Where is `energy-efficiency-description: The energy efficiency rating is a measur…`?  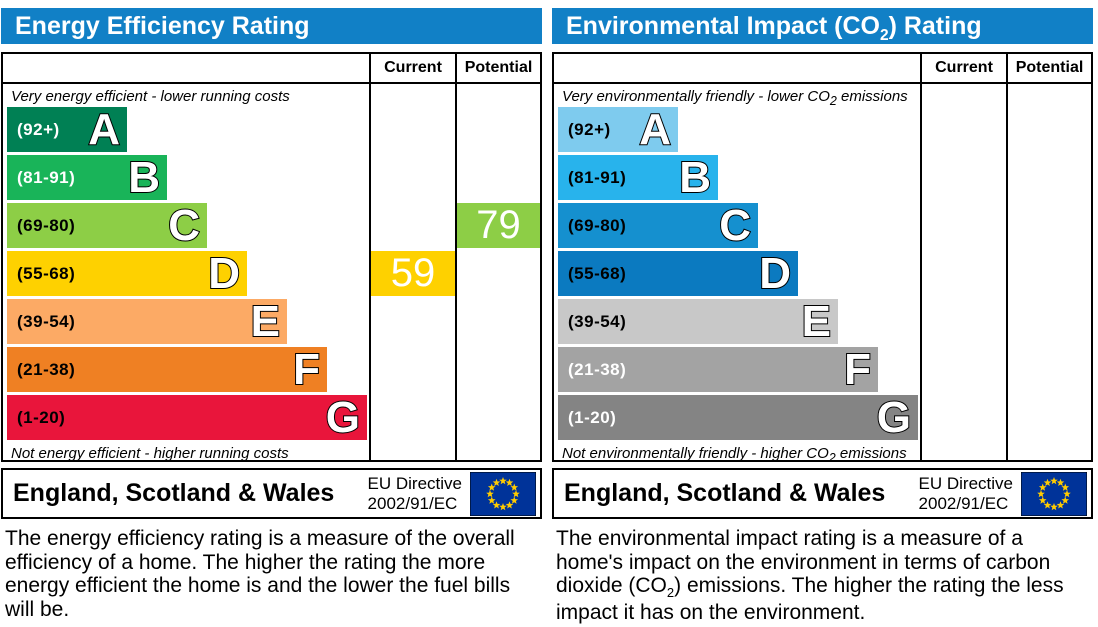
energy-efficiency-description: The energy efficiency rating is a measur… is located at coordinates (260, 574).